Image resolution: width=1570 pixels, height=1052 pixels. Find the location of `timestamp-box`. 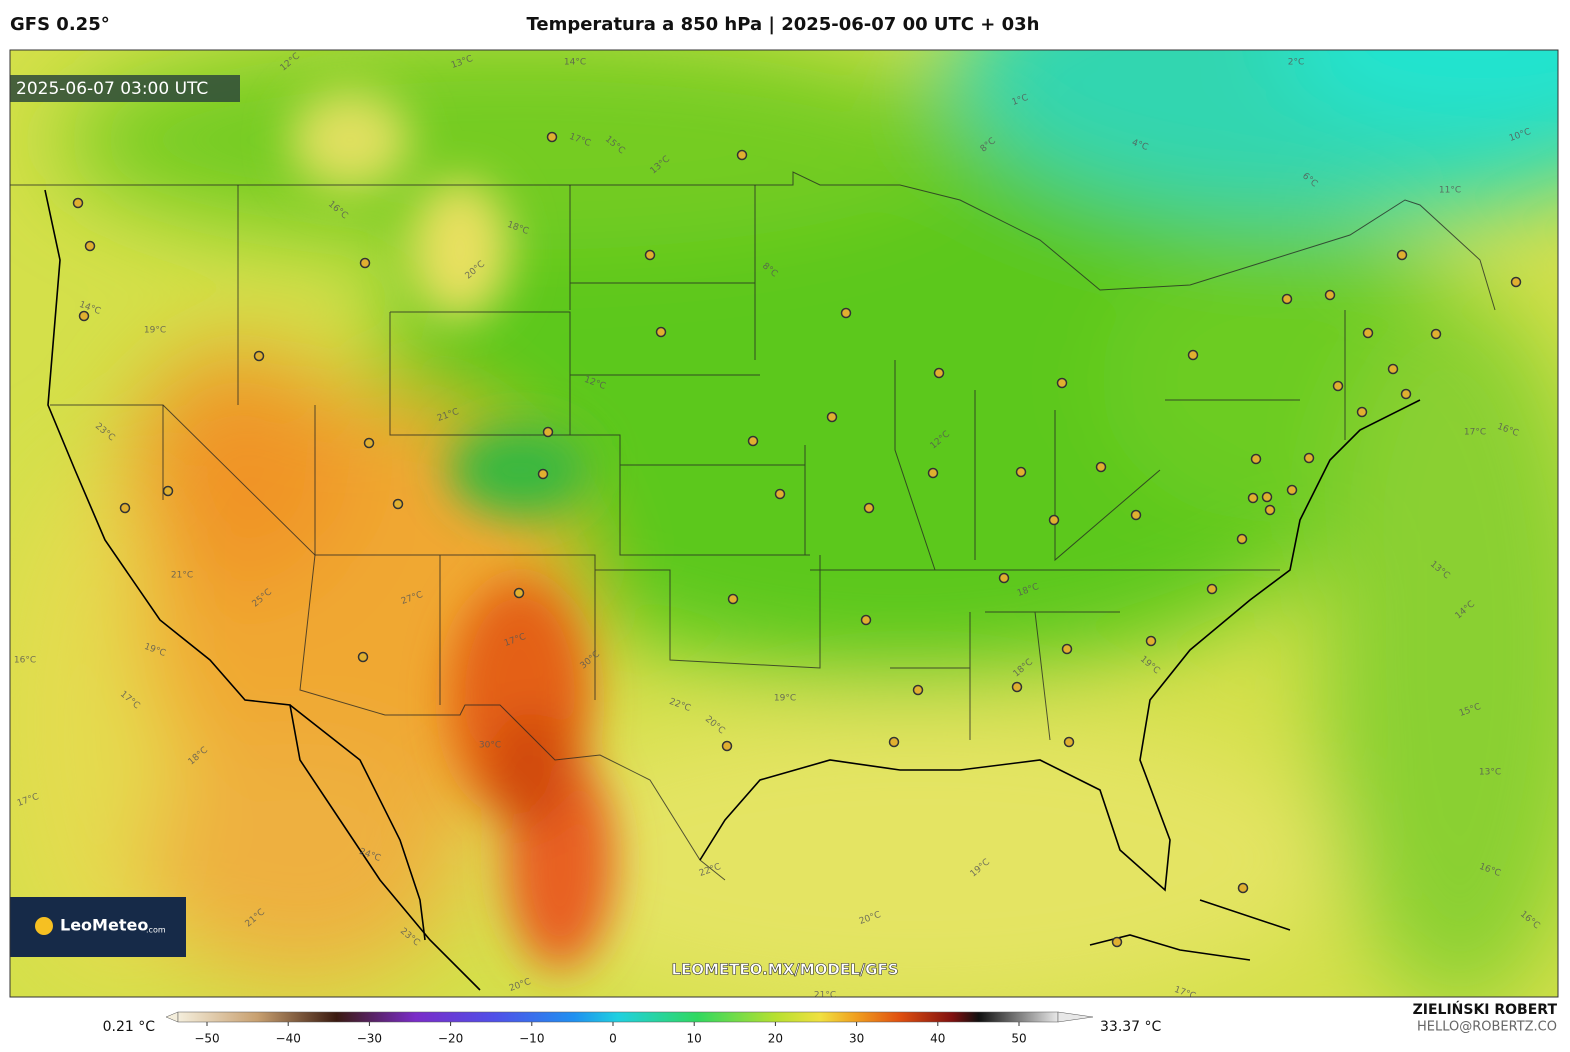

timestamp-box is located at coordinates (125, 88).